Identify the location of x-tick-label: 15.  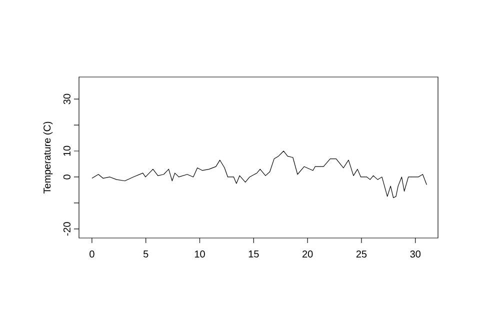
(253, 254).